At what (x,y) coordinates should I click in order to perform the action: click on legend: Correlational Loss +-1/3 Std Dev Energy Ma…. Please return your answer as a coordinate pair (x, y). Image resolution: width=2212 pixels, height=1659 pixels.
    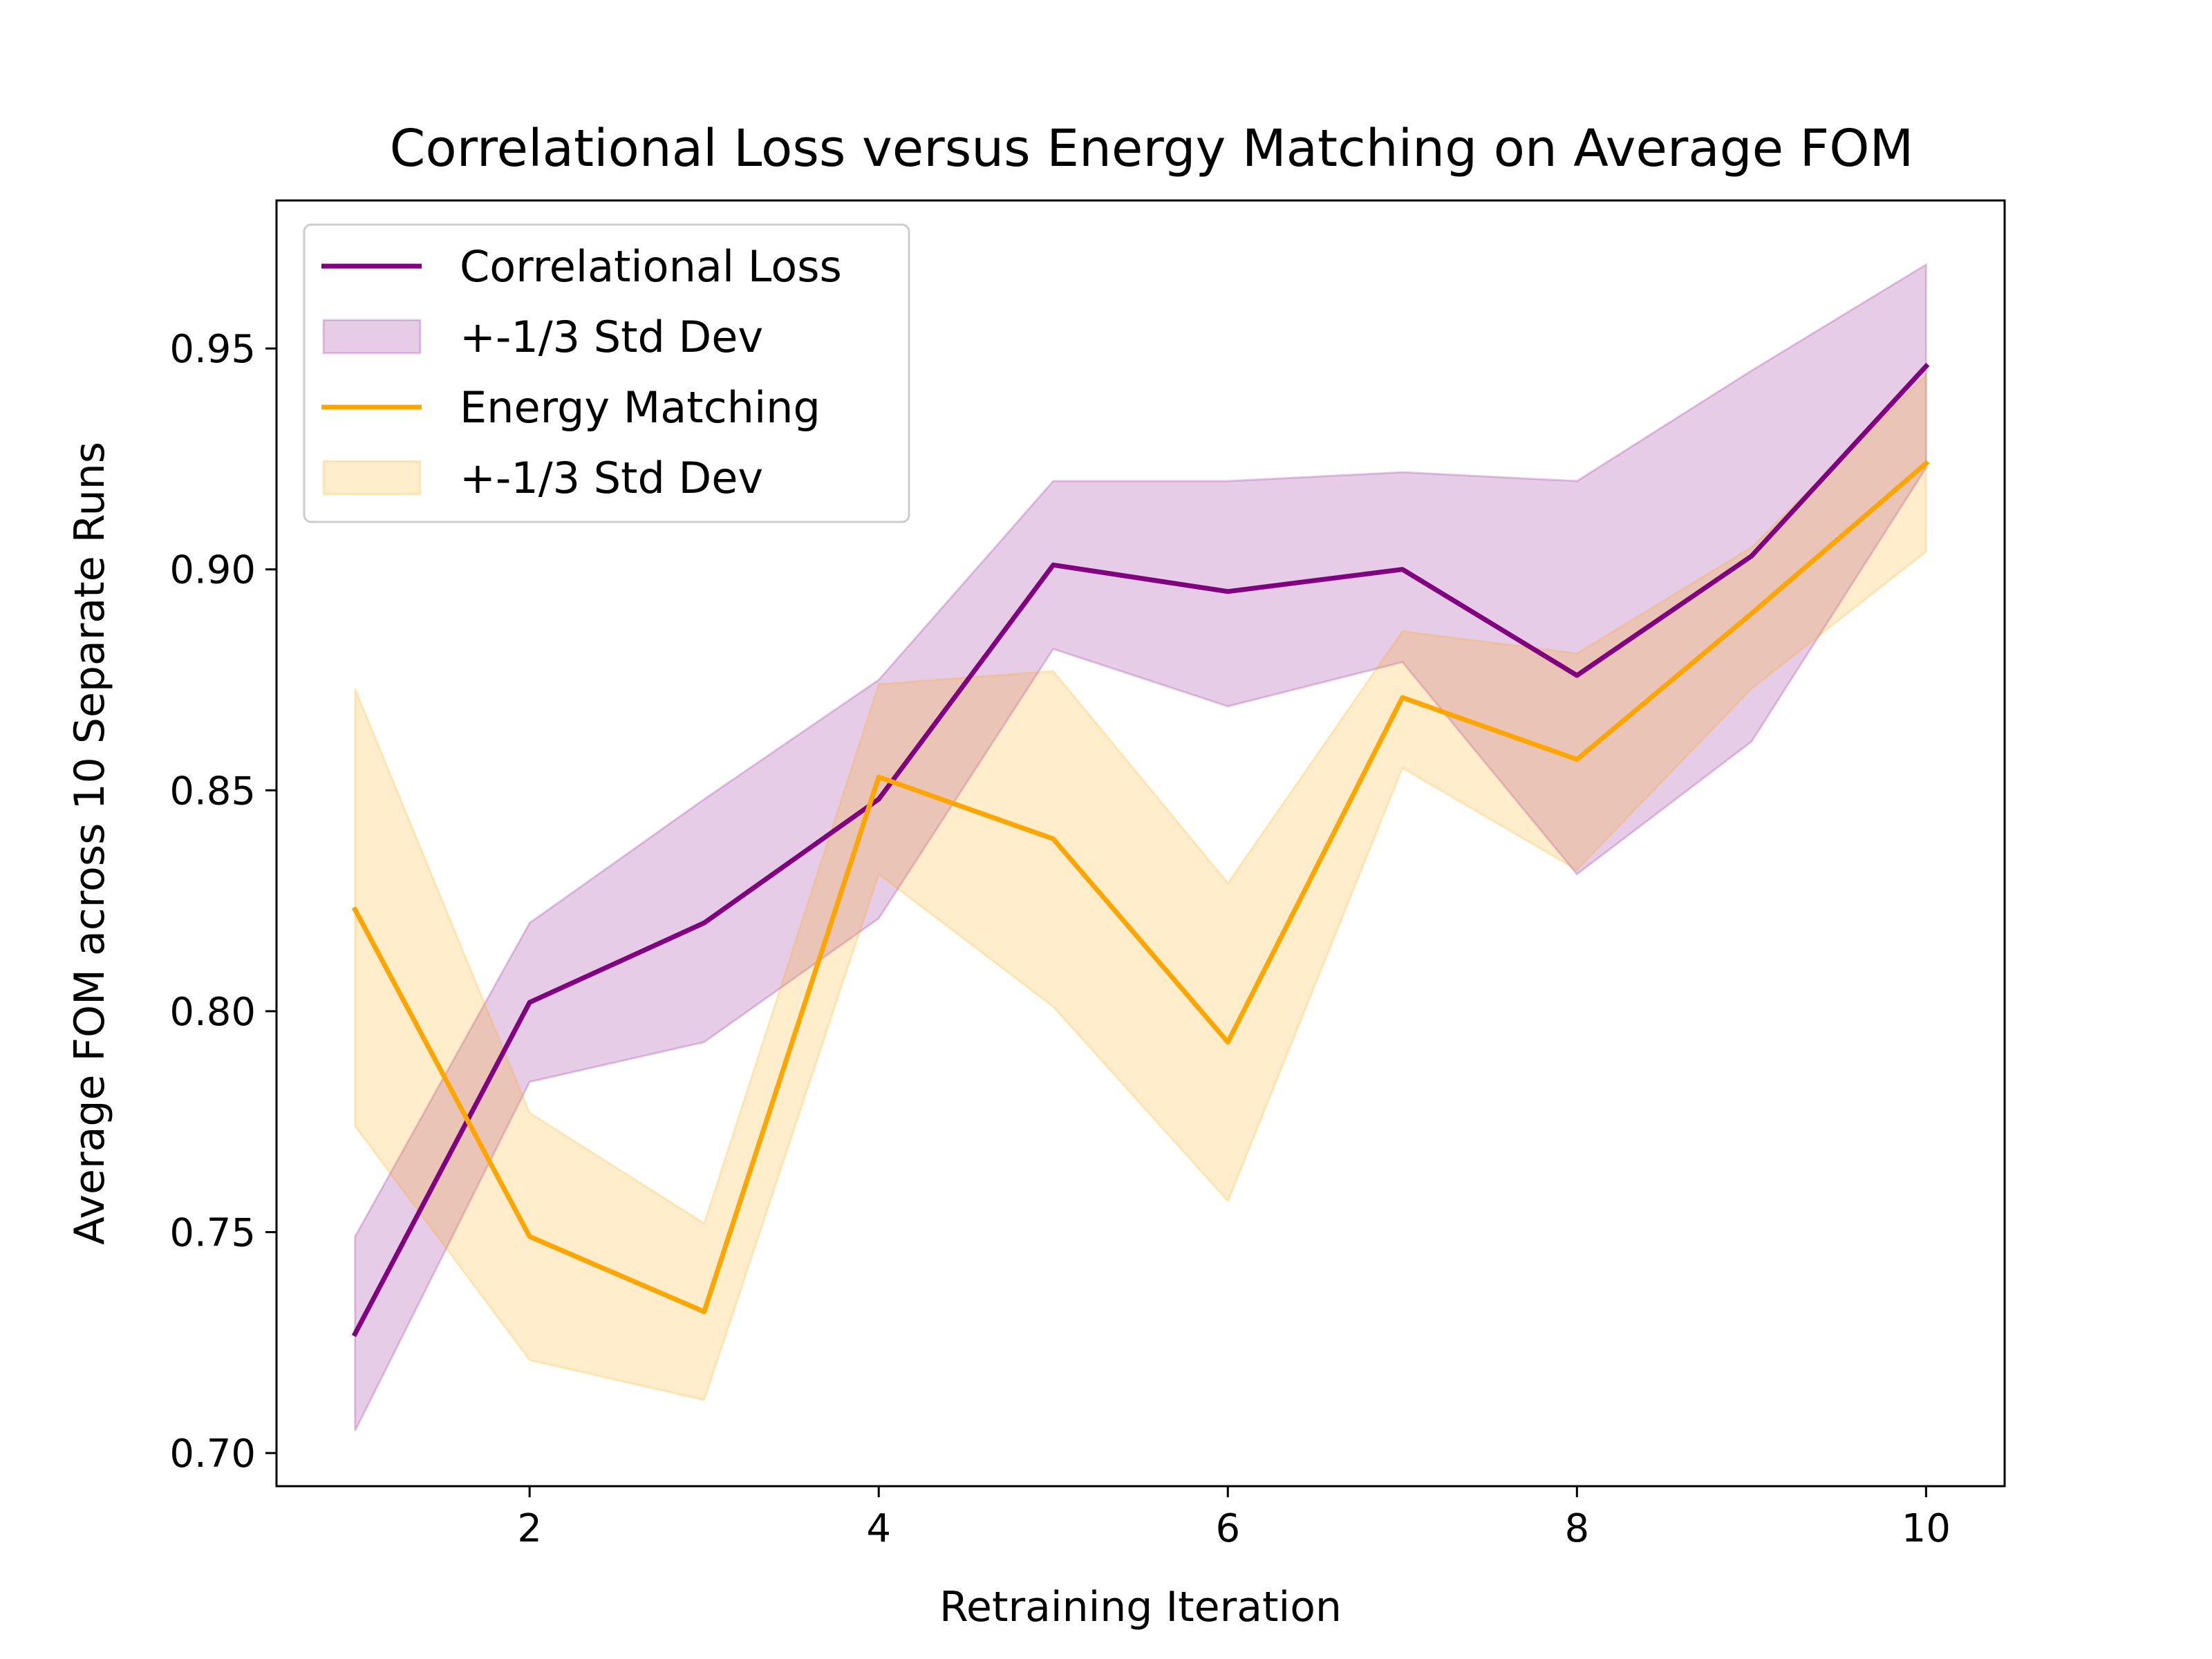
    Looking at the image, I should click on (606, 373).